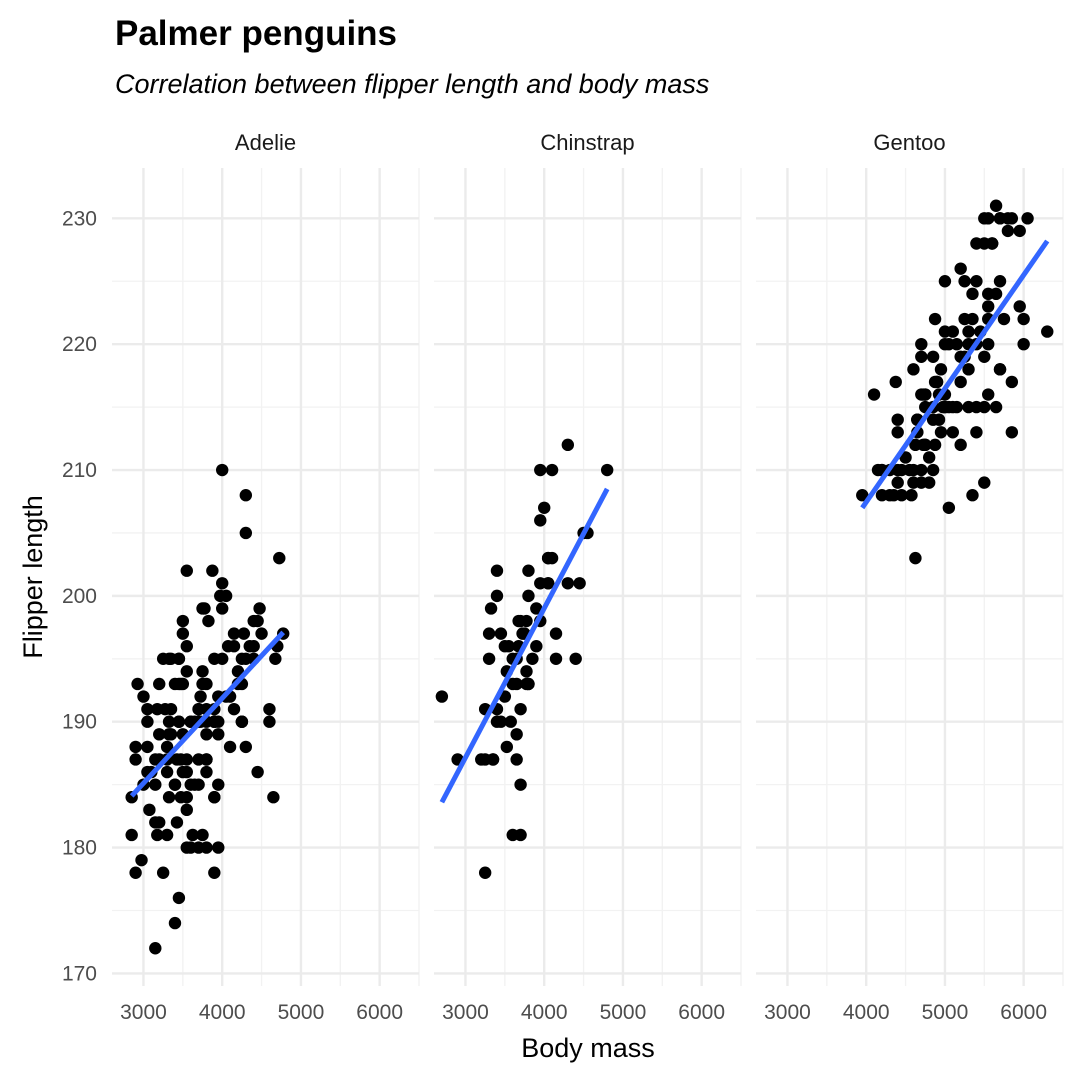  What do you see at coordinates (143, 1012) in the screenshot?
I see `x-tick-label: 3000` at bounding box center [143, 1012].